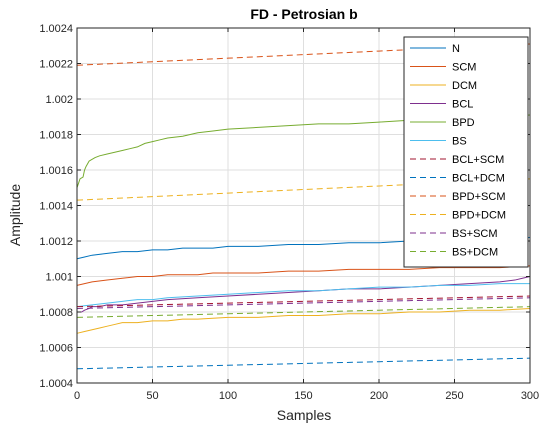  What do you see at coordinates (459, 142) in the screenshot?
I see `legend-label: BS` at bounding box center [459, 142].